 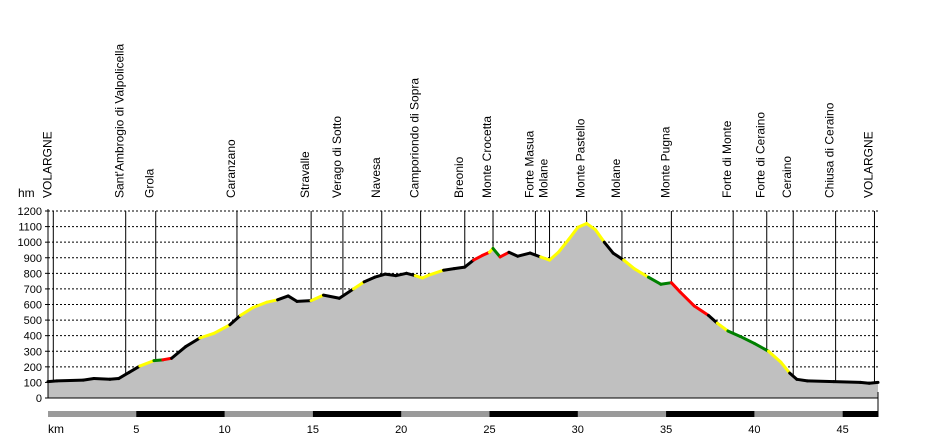 I want to click on waypoint-label-5: Verago di Sotto, so click(x=337, y=157).